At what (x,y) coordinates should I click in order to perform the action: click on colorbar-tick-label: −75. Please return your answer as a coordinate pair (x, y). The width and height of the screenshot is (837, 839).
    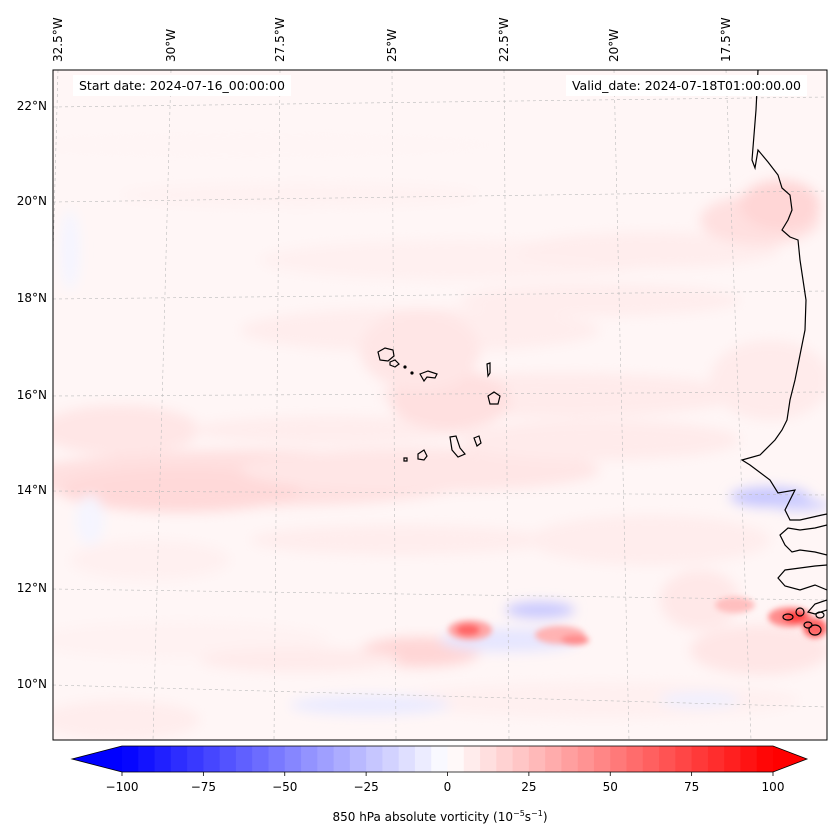
    Looking at the image, I should click on (203, 787).